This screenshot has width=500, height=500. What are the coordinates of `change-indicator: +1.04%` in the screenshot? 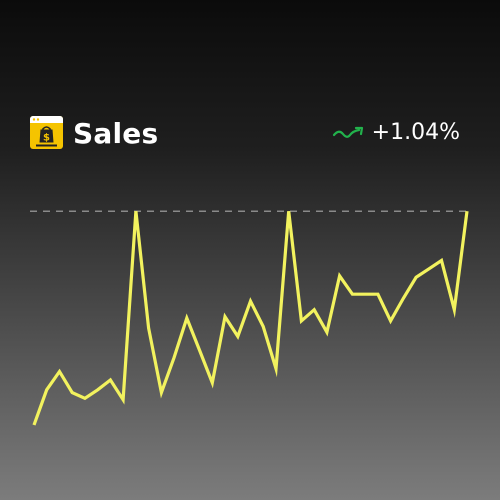 It's located at (396, 133).